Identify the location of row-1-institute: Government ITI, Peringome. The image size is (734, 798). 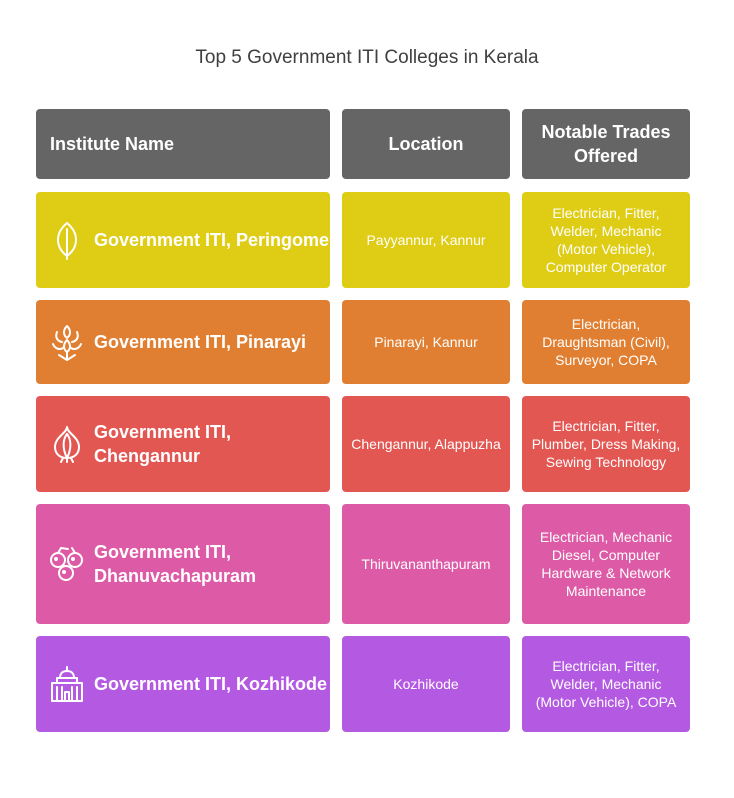
(183, 240).